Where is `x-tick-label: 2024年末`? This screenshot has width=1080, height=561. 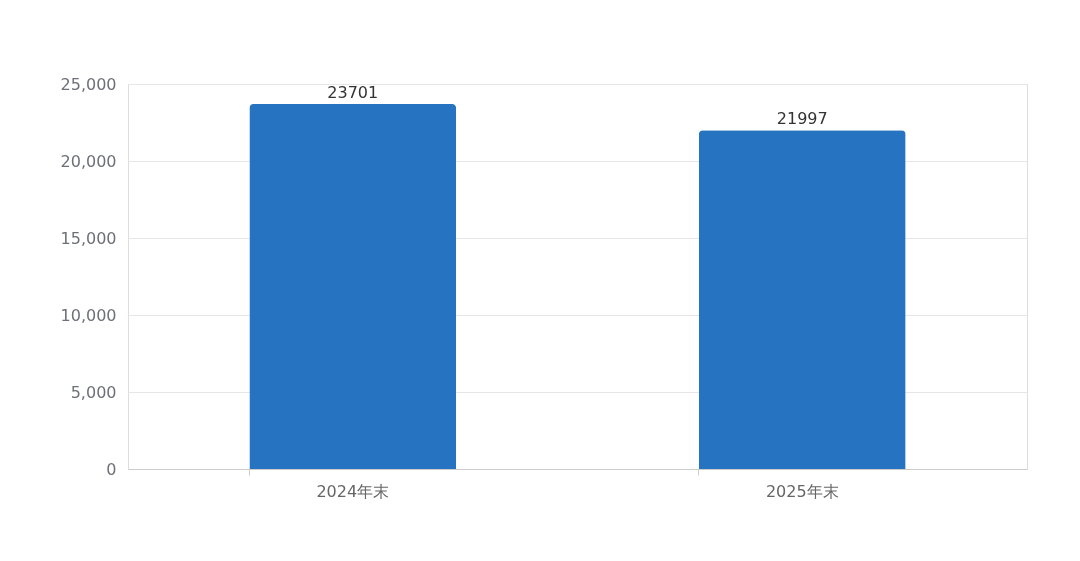
x-tick-label: 2024年末 is located at coordinates (353, 491).